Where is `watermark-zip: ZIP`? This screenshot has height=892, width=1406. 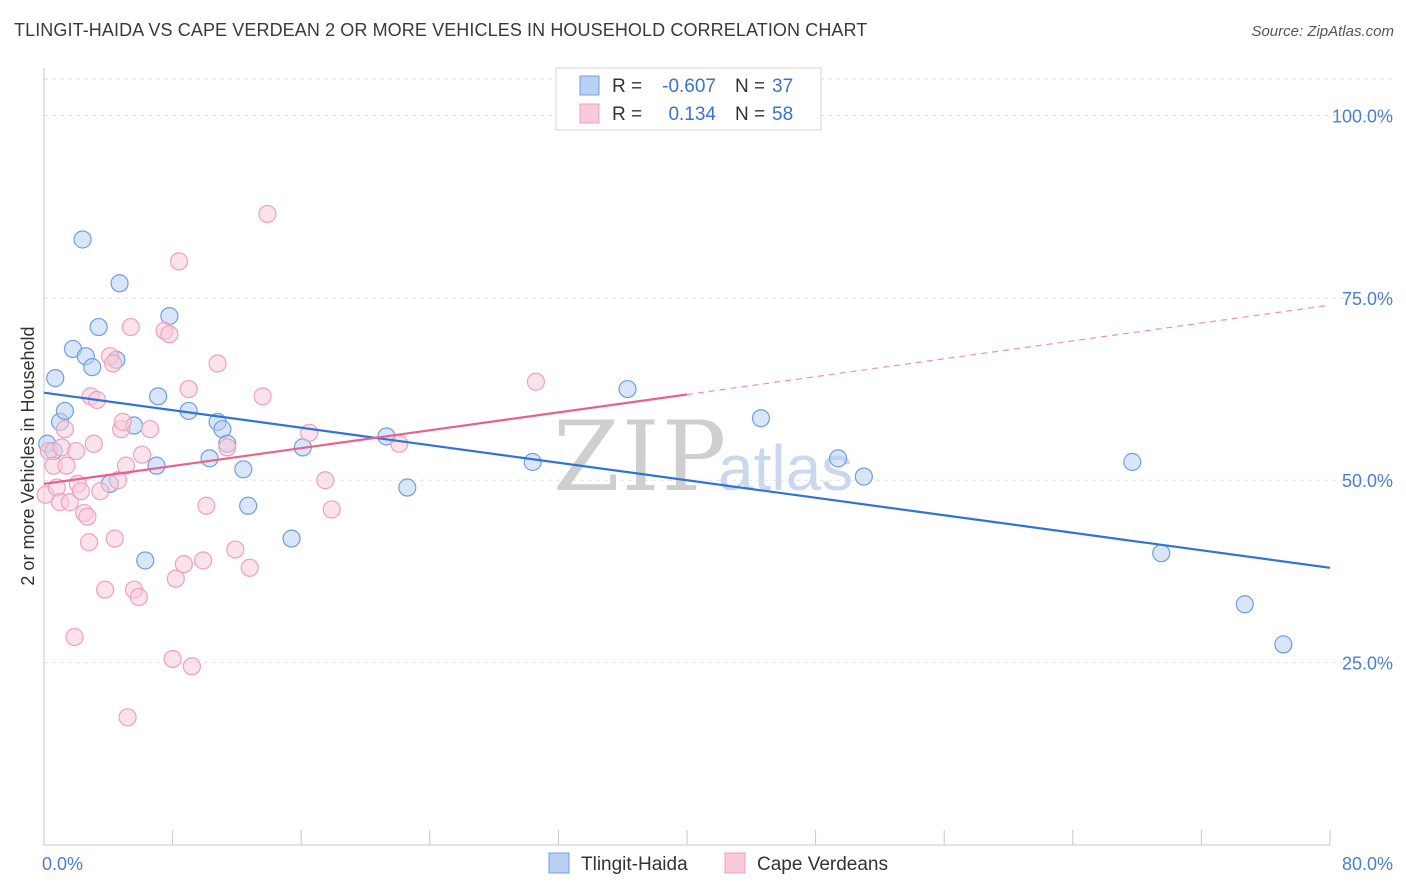 watermark-zip: ZIP is located at coordinates (640, 457).